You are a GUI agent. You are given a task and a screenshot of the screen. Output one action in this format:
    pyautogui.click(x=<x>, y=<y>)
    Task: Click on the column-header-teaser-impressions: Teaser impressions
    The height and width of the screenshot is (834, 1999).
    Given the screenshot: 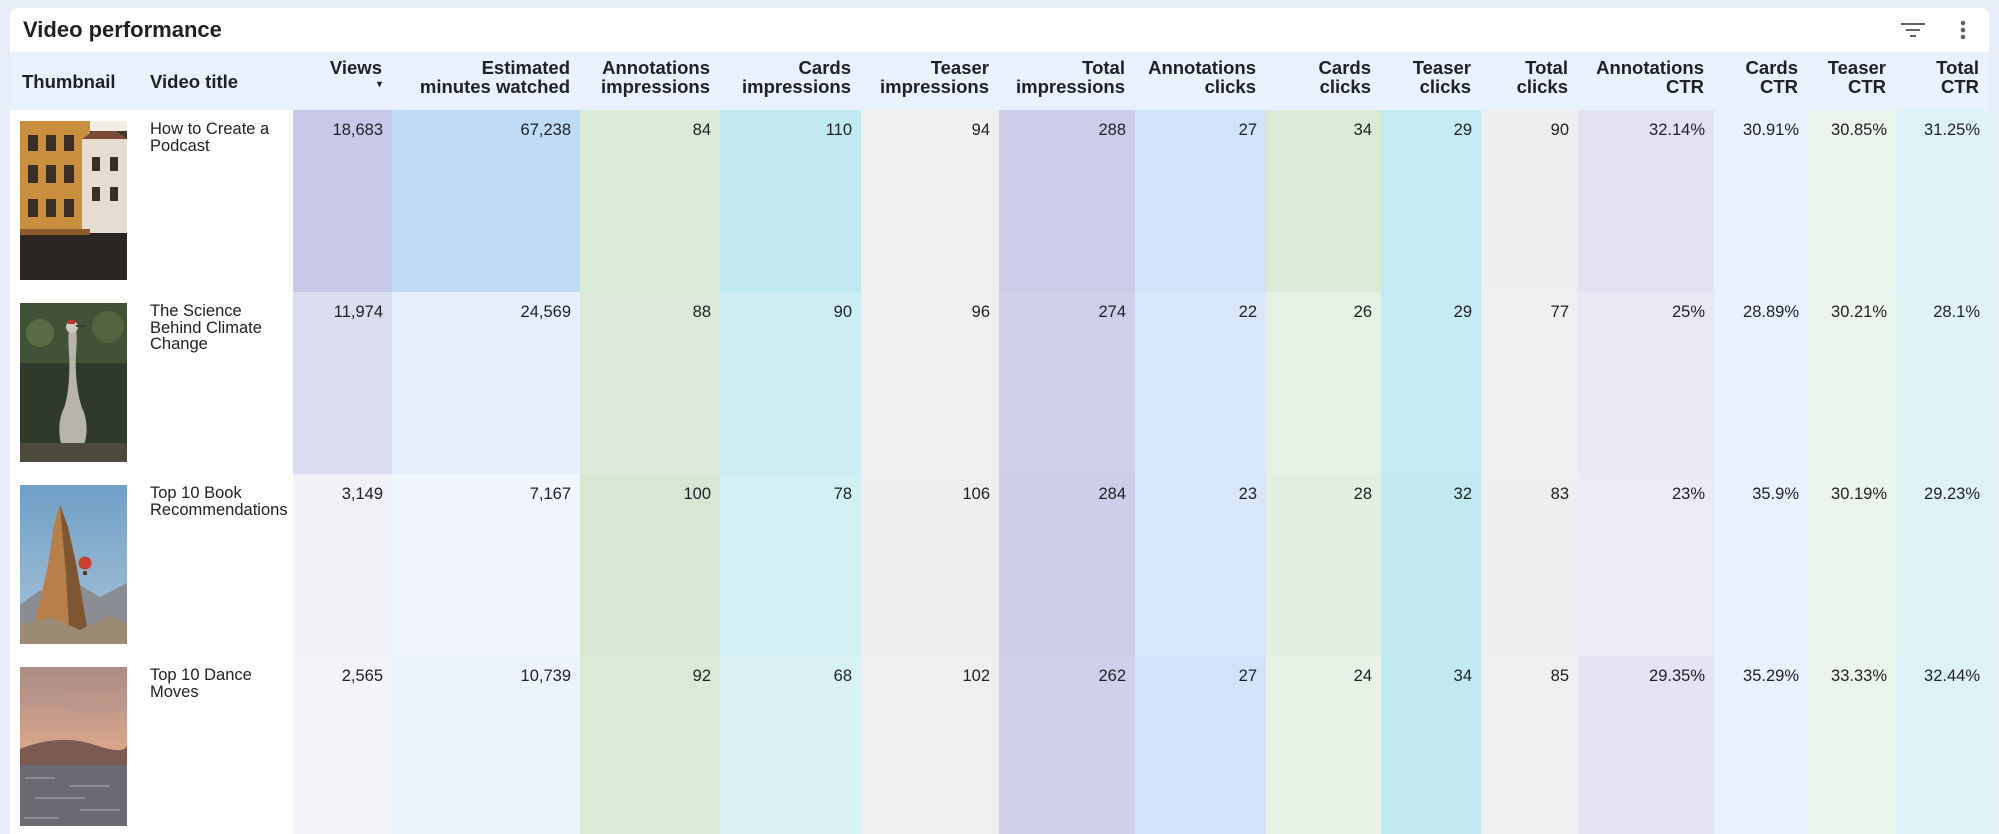 What is the action you would take?
    pyautogui.click(x=930, y=81)
    